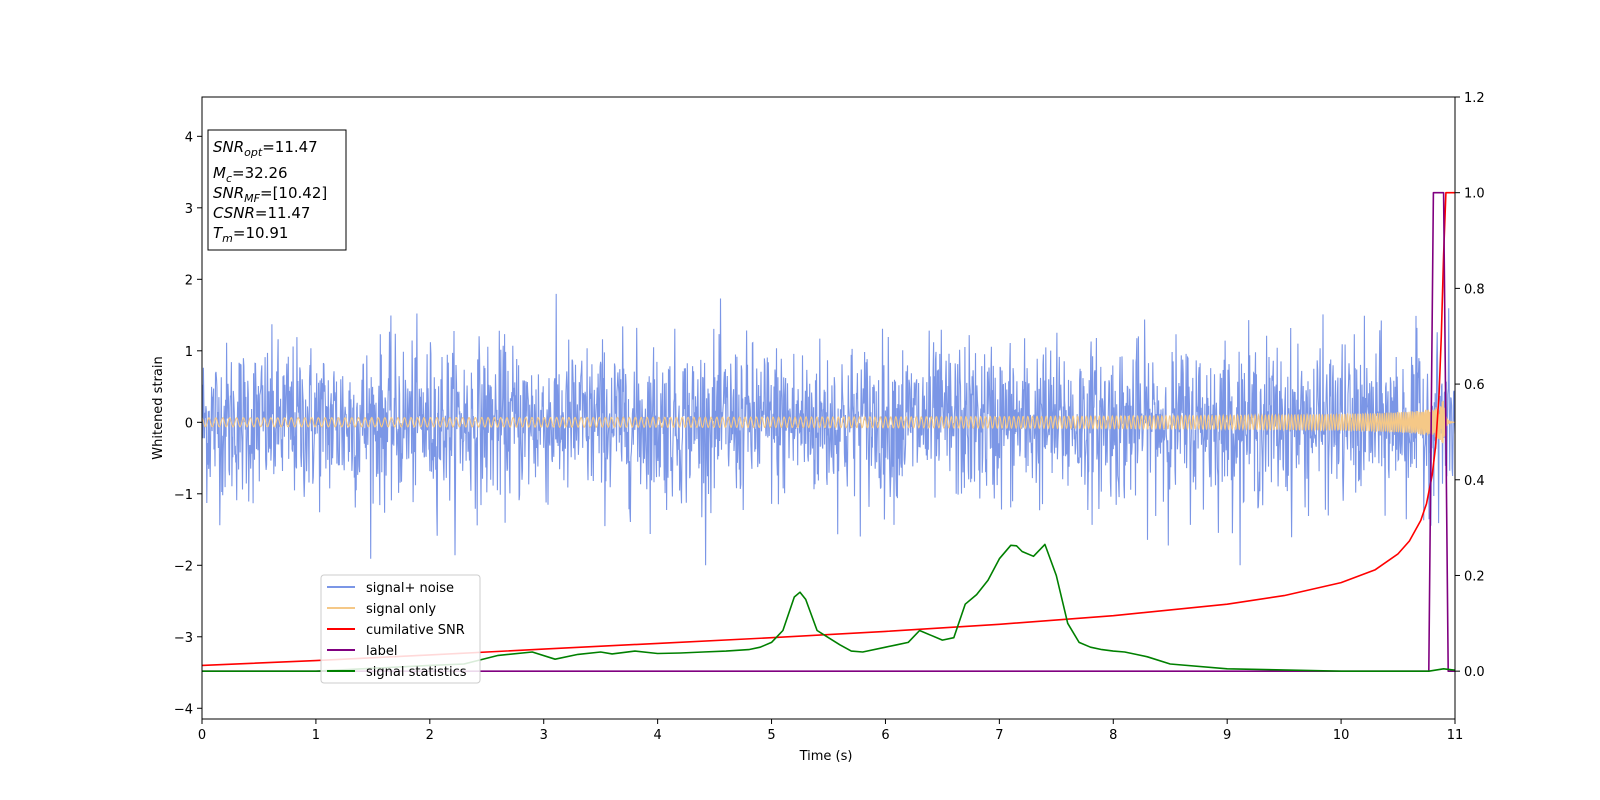 The image size is (1600, 800). I want to click on y-right-tick-label: 0.6, so click(1474, 385).